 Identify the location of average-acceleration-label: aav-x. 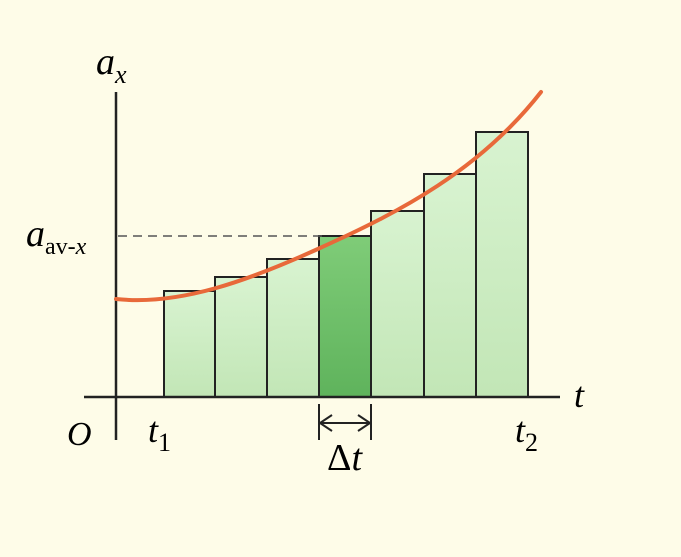
(56, 236).